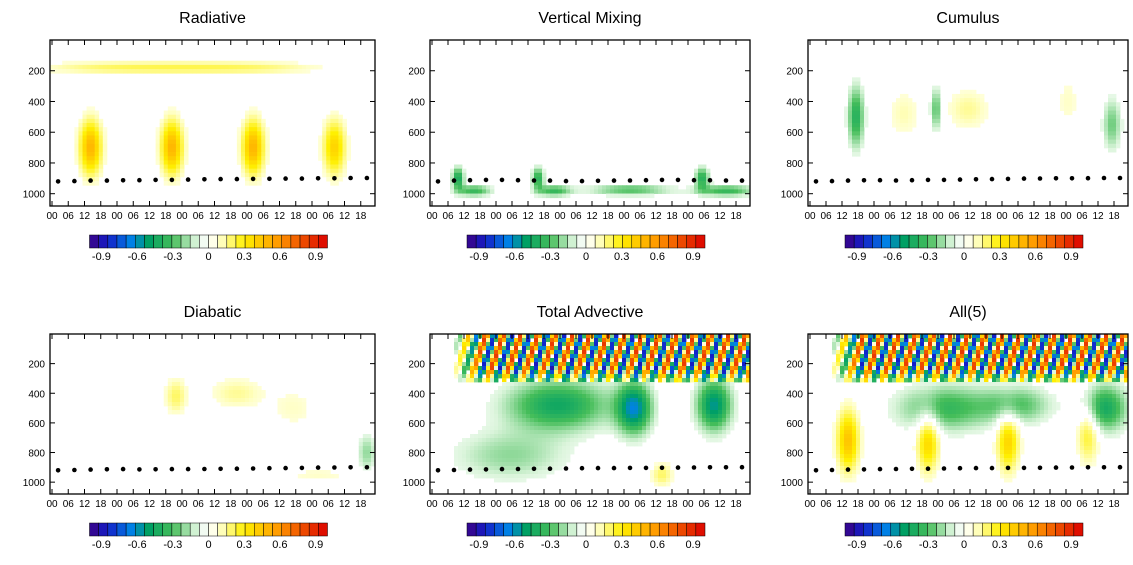 Image resolution: width=1133 pixels, height=565 pixels. I want to click on colorbar-label: 0, so click(208, 257).